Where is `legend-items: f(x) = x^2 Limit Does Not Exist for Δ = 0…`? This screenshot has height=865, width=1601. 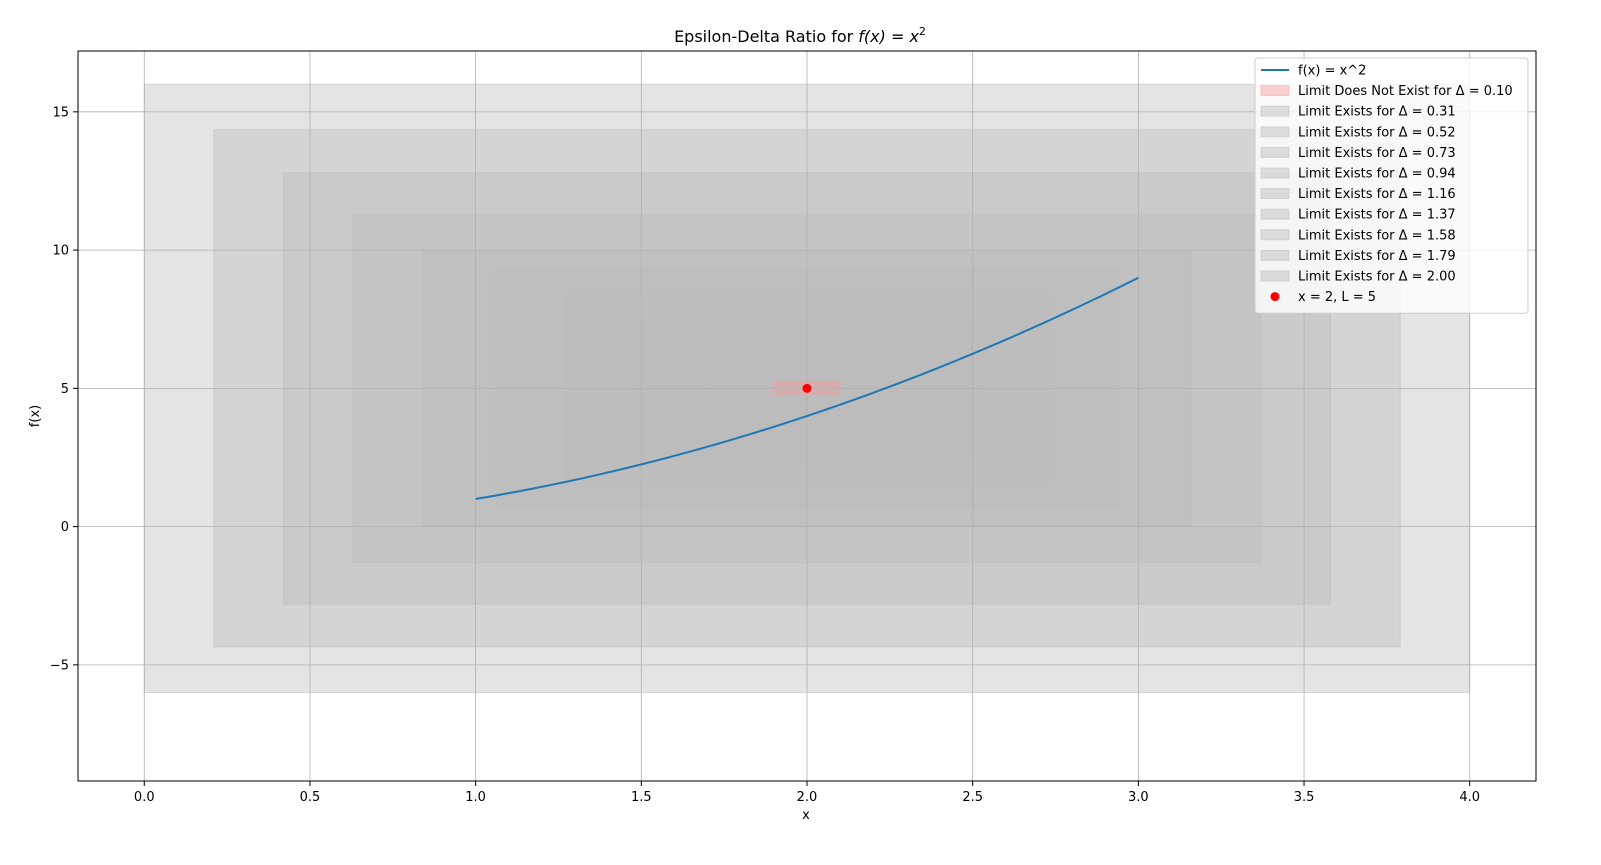 legend-items: f(x) = x^2 Limit Does Not Exist for Δ = 0… is located at coordinates (1386, 184).